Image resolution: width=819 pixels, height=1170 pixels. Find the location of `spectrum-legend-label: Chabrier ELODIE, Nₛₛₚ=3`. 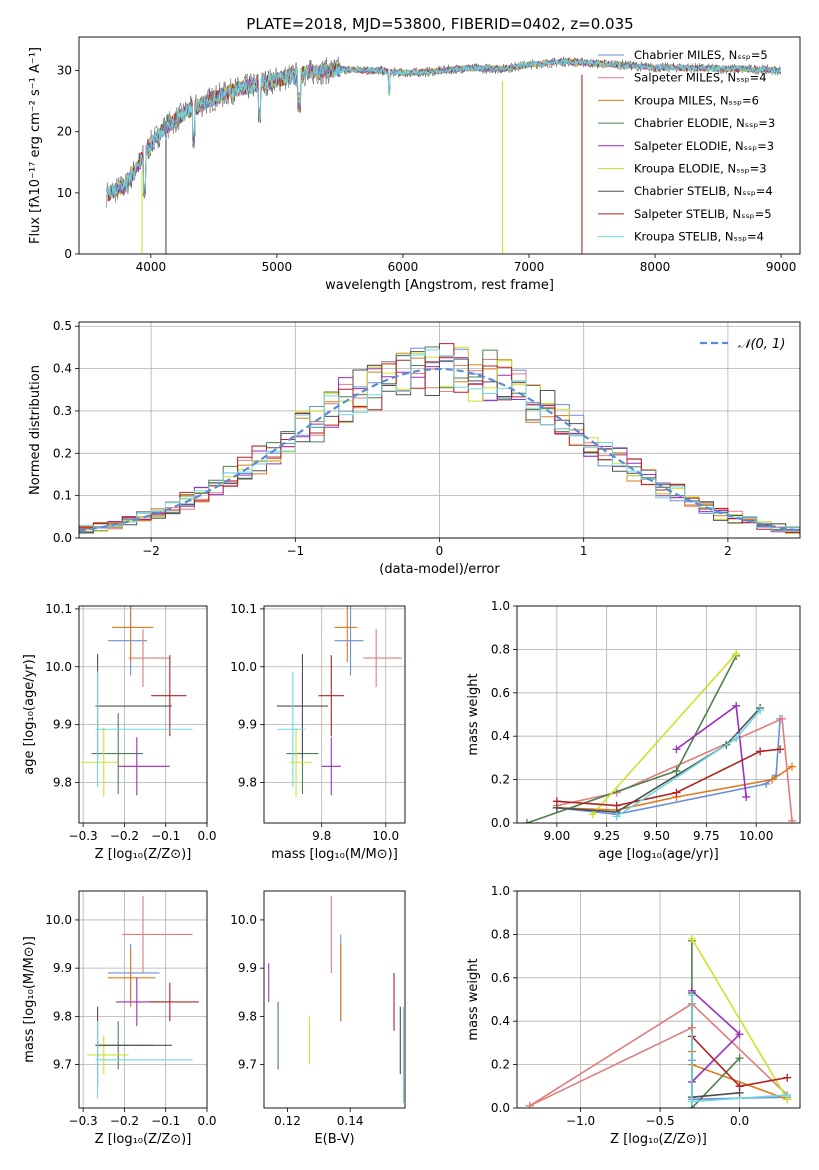

spectrum-legend-label: Chabrier ELODIE, Nₛₛₚ=3 is located at coordinates (704, 123).